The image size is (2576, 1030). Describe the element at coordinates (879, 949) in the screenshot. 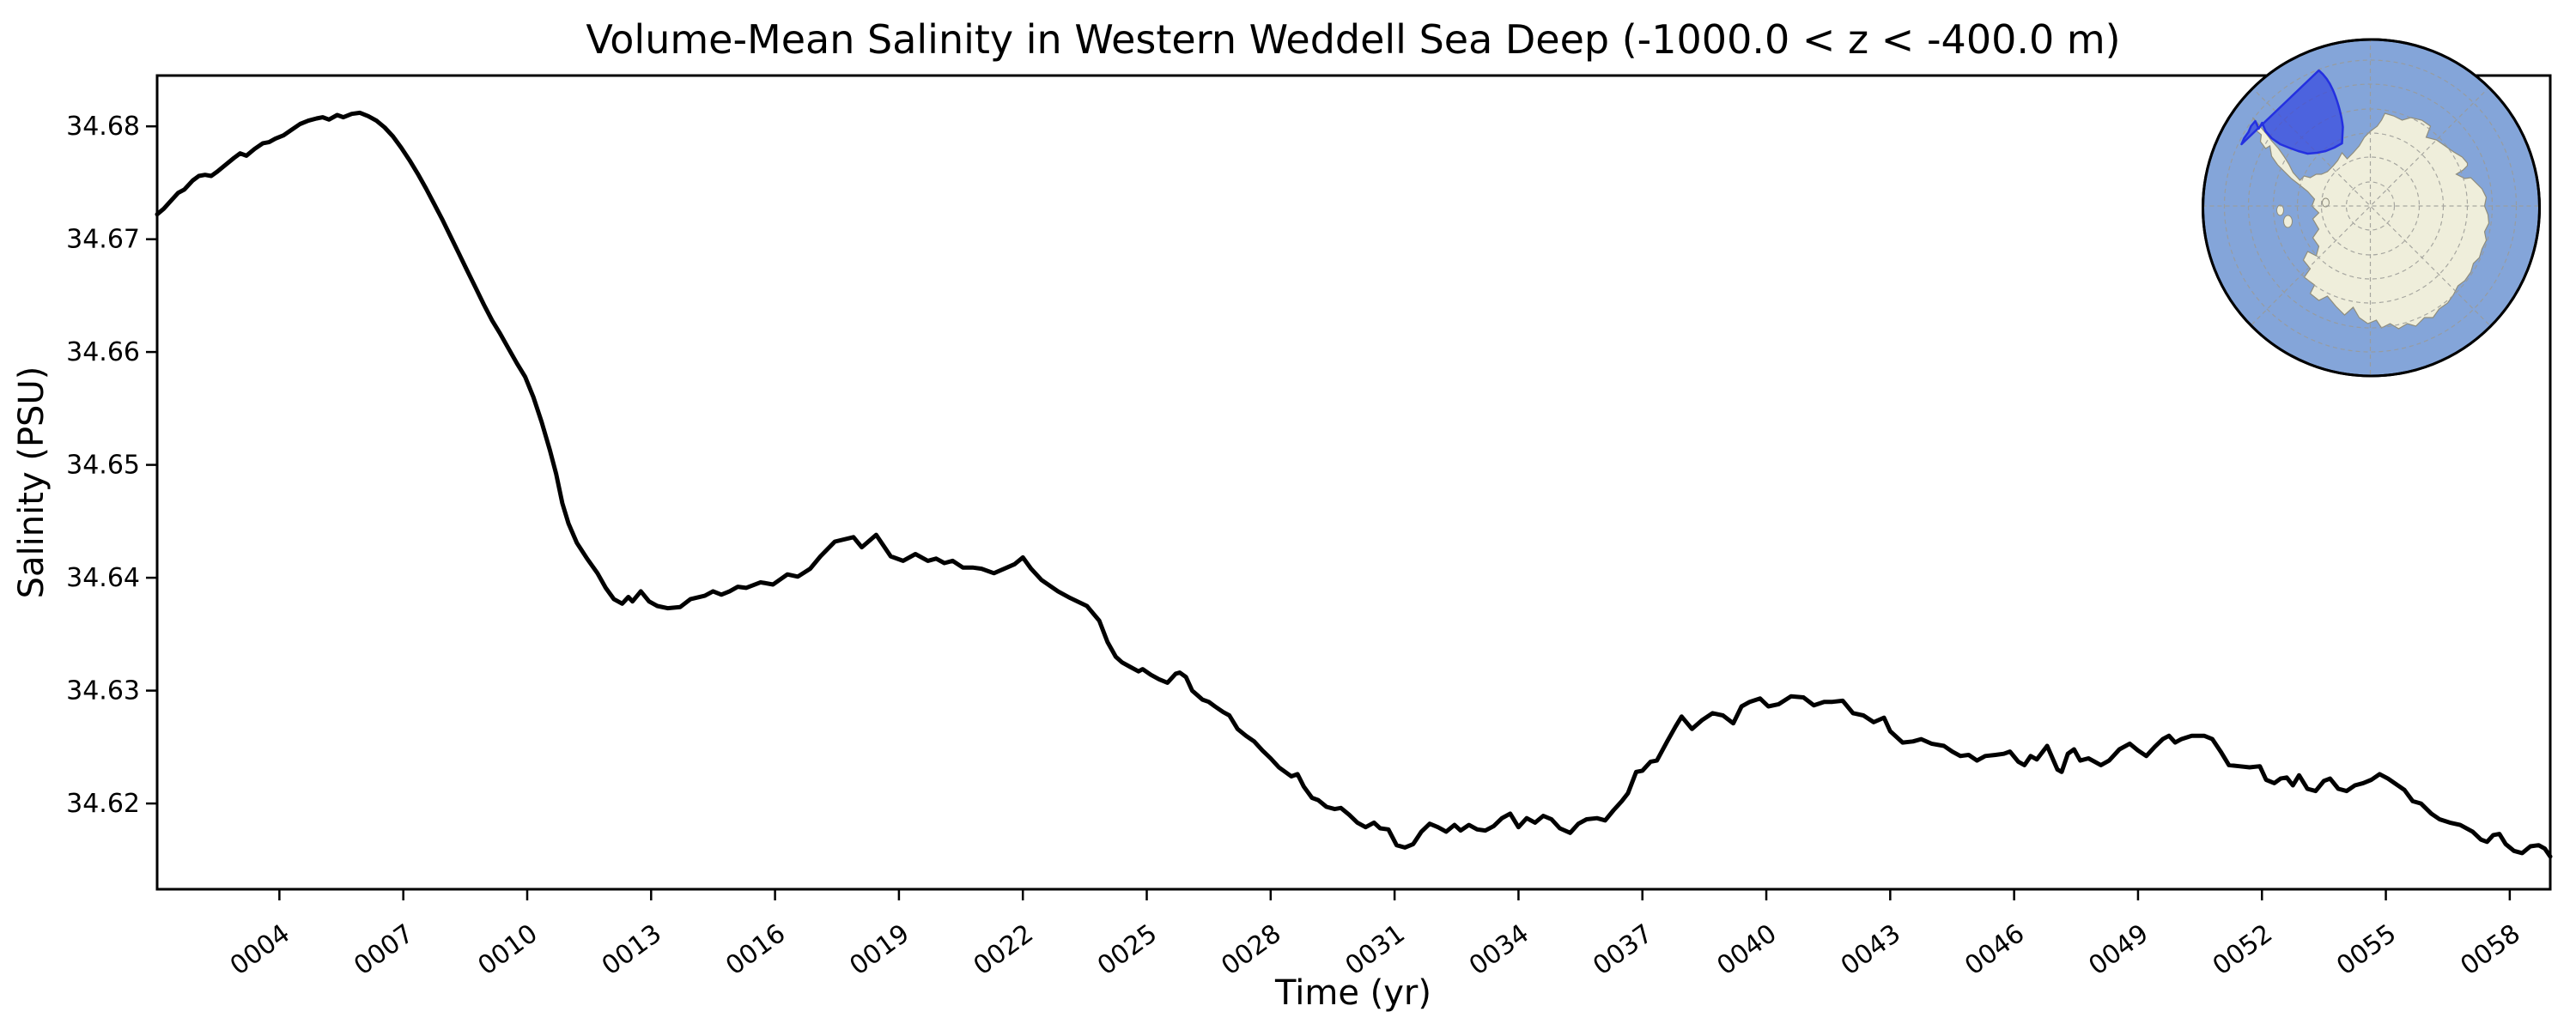

I see `x-tick-label: 0019` at that location.